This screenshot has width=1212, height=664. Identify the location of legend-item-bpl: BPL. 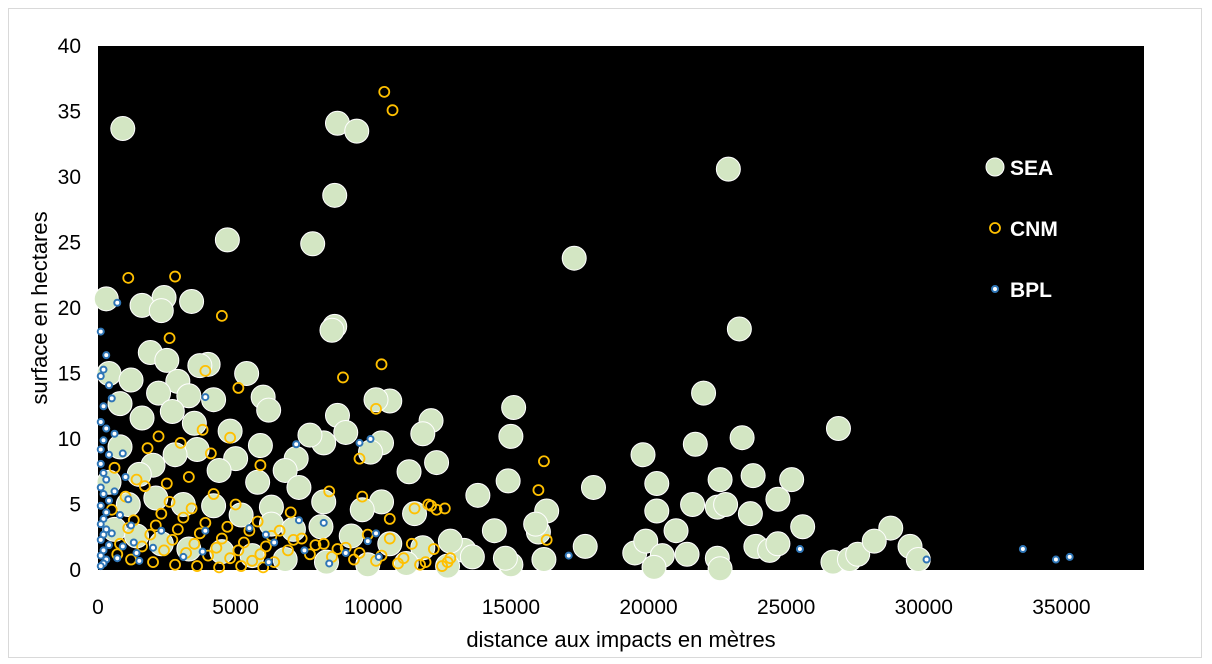
(1021, 290).